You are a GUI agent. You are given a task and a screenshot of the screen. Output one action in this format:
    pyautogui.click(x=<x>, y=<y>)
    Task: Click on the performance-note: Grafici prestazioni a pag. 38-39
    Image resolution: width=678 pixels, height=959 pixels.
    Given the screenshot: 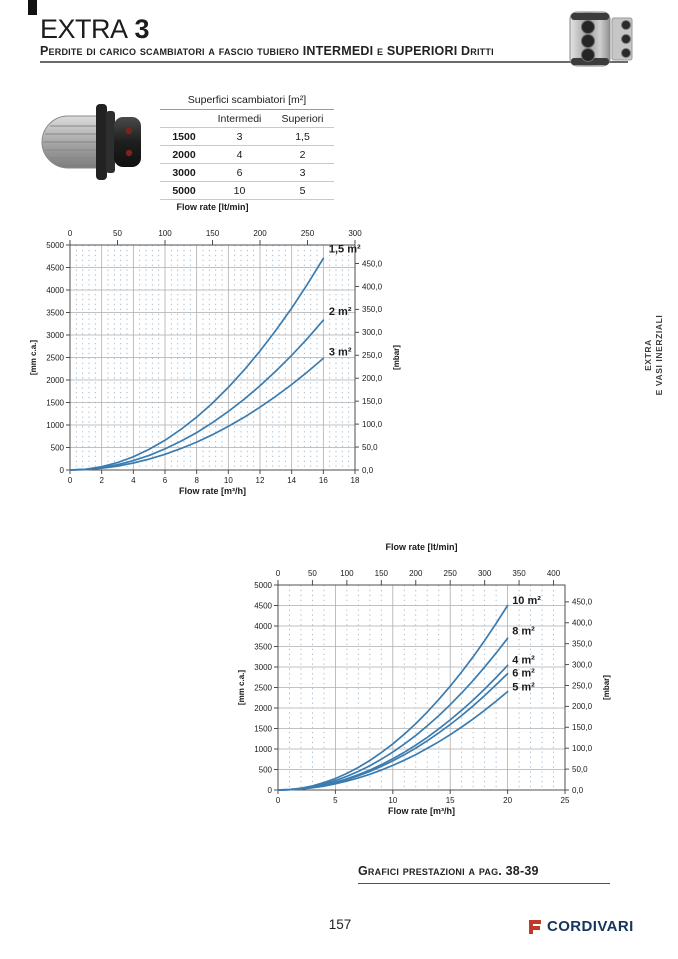 What is the action you would take?
    pyautogui.click(x=484, y=874)
    